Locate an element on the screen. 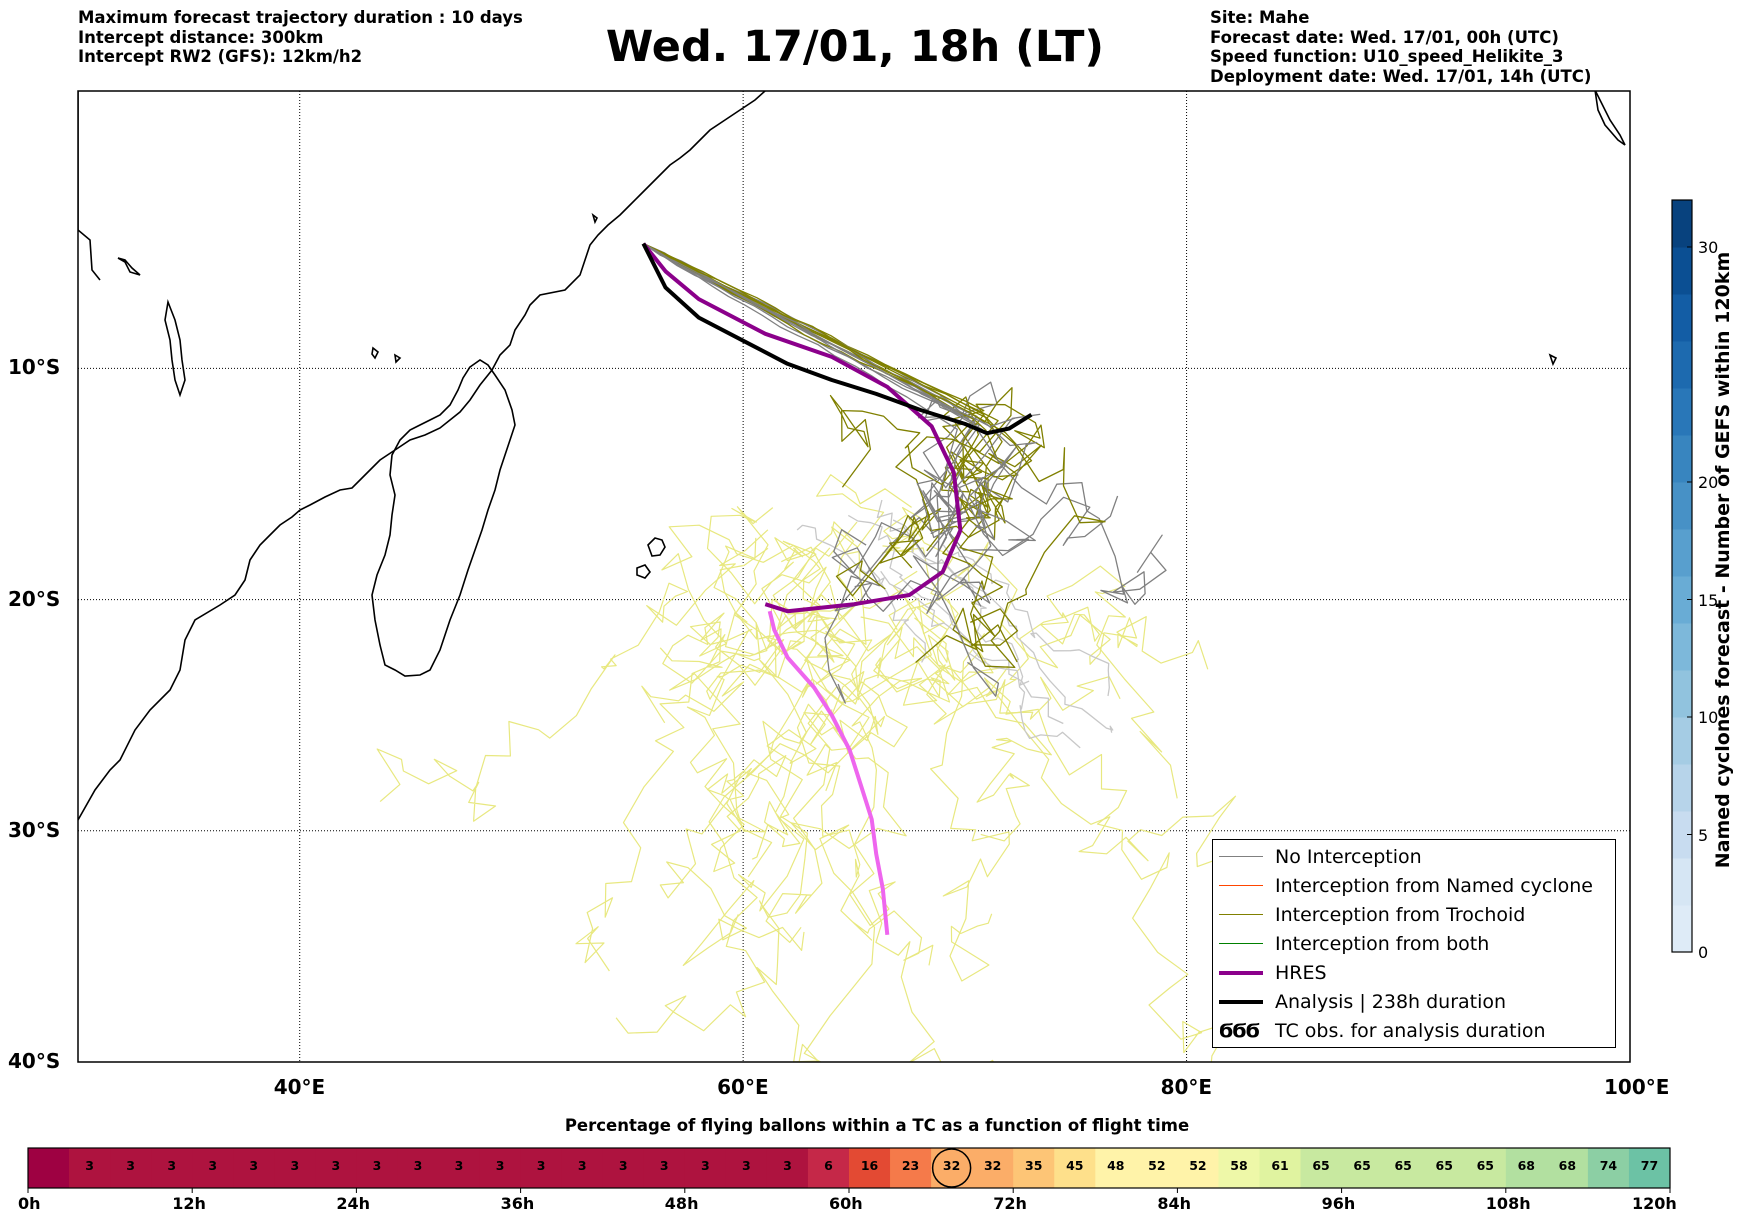 Image resolution: width=1754 pixels, height=1223 pixels. colorbar-frame is located at coordinates (1682, 576).